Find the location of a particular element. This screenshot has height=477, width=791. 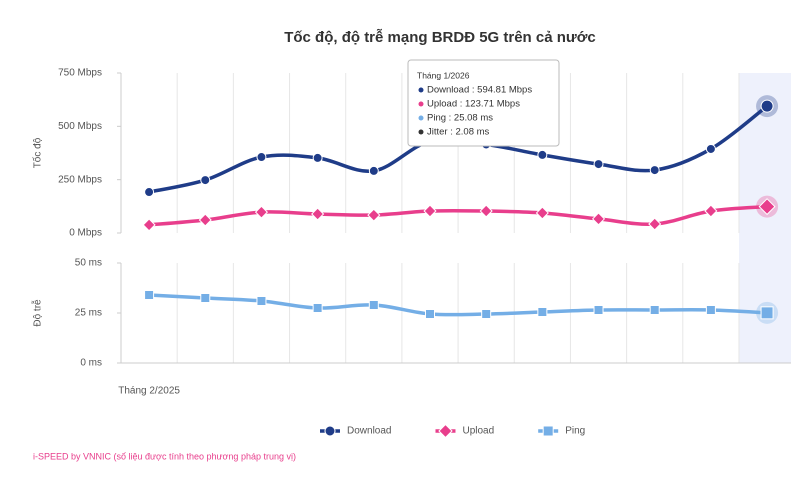

legend-label: Download is located at coordinates (369, 431).